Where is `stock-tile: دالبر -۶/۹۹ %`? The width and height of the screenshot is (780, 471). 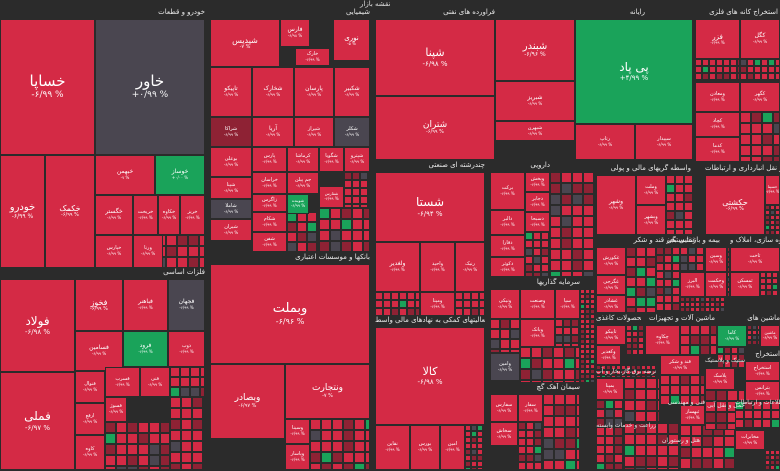
stock-tile: دالبر -۶/۹۹ % is located at coordinates (507, 222).